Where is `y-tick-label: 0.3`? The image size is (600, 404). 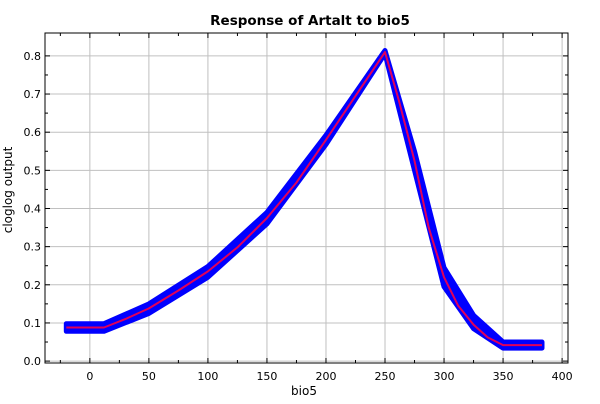
y-tick-label: 0.3 is located at coordinates (33, 247).